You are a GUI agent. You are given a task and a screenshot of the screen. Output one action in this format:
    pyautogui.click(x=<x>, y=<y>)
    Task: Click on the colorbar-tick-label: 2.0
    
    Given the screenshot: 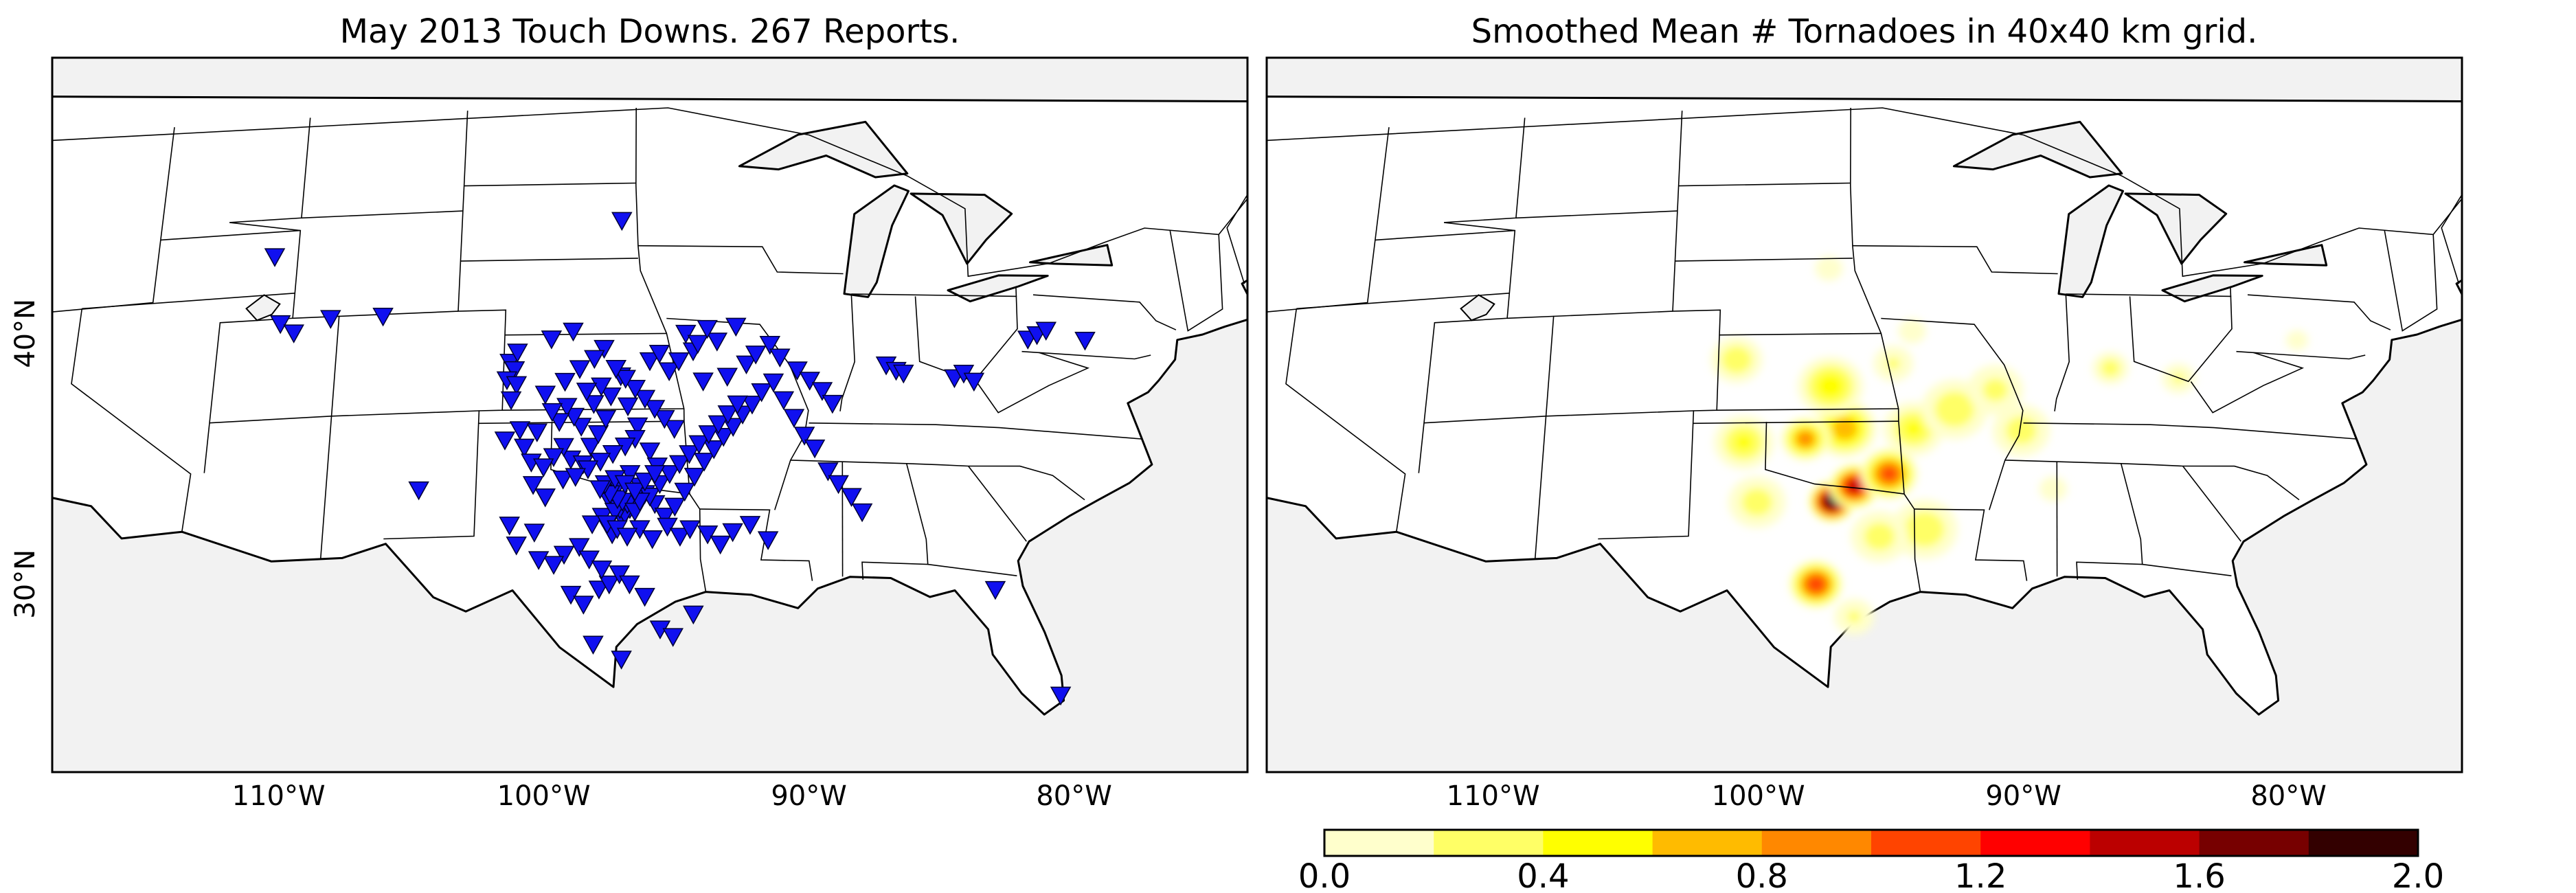 What is the action you would take?
    pyautogui.click(x=2418, y=875)
    